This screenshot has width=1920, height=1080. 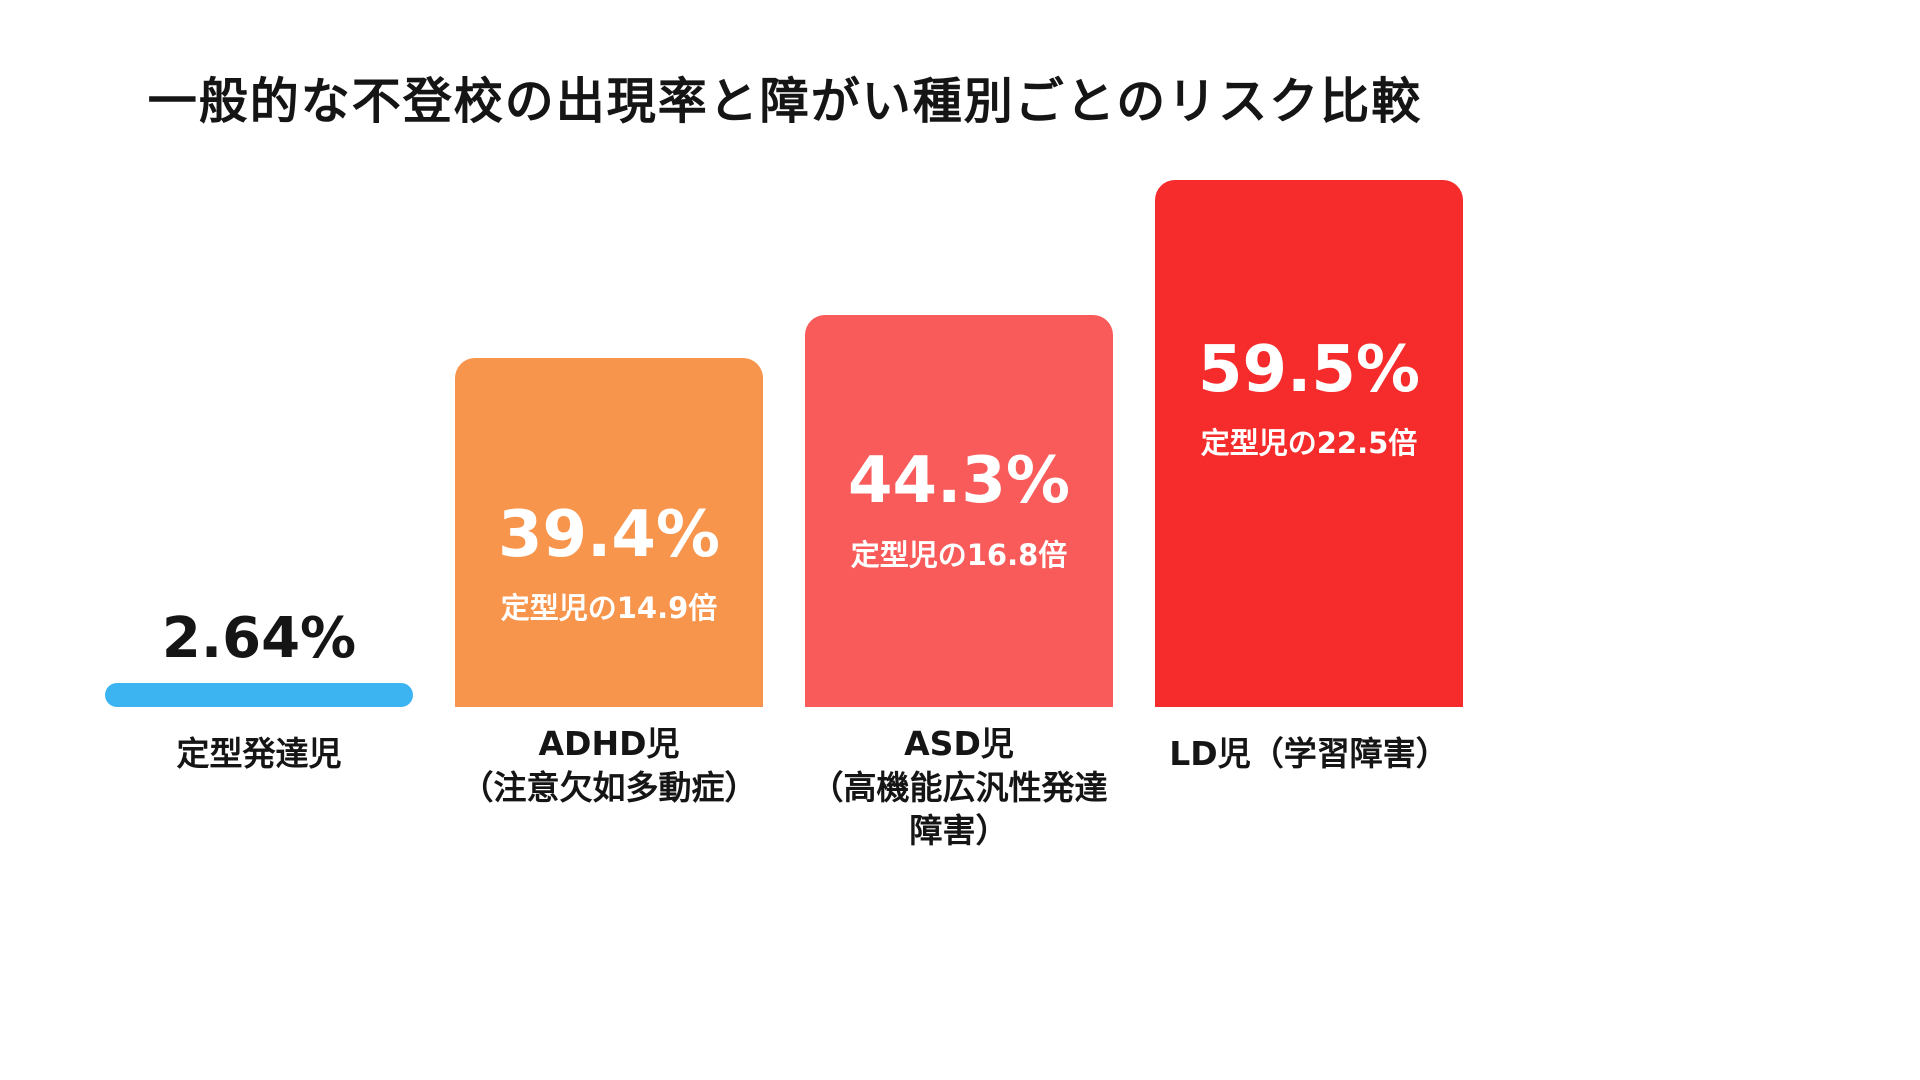 I want to click on bar-multiplier-label-adhd: 定型児の14.9倍, so click(x=609, y=608).